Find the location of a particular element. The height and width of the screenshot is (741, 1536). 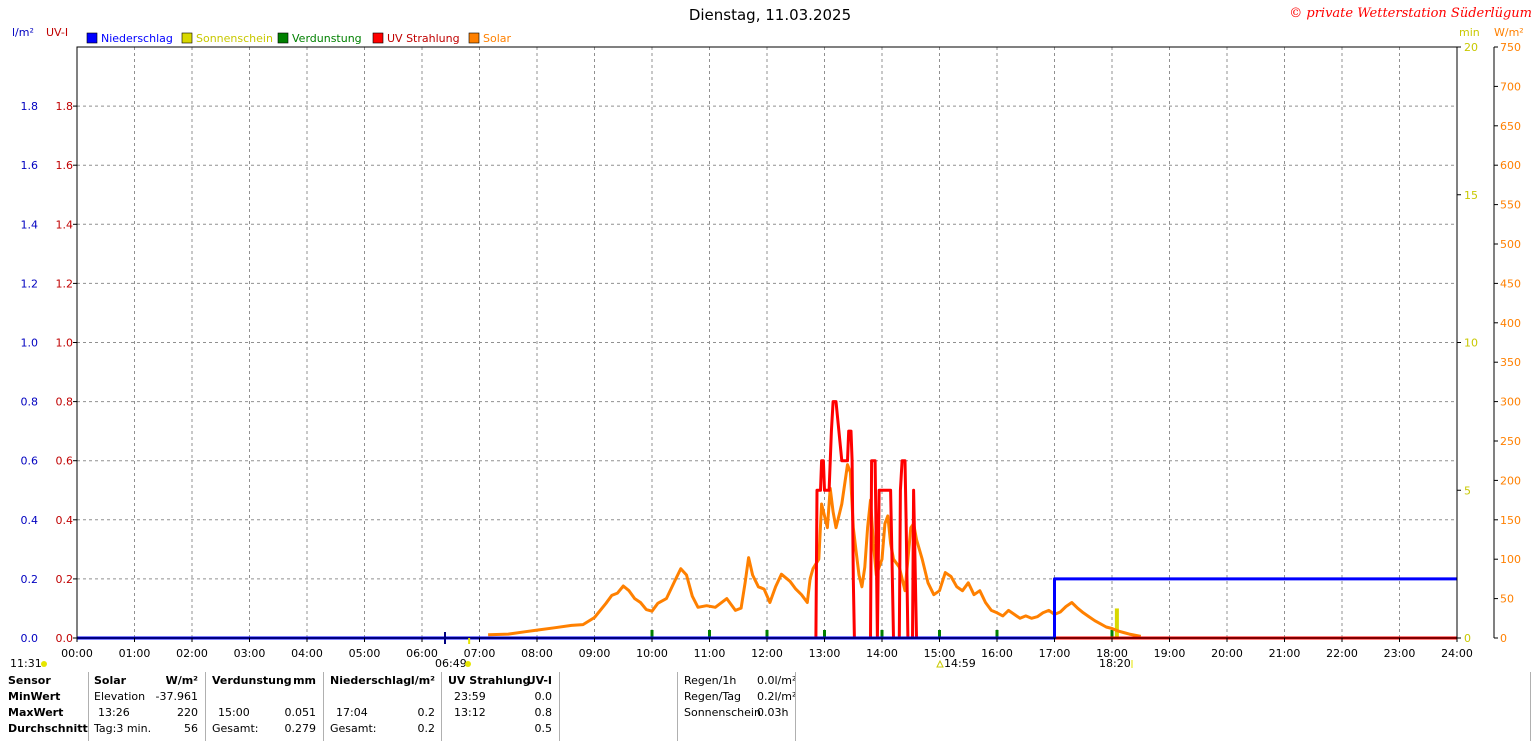

x-tick-label: 07:00 is located at coordinates (480, 653).